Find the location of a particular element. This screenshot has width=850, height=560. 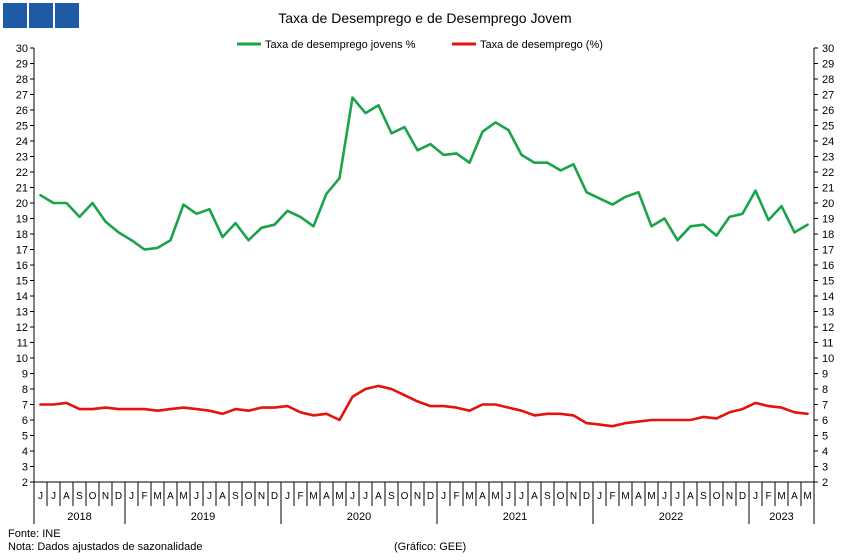

y-tick-label-right: 9 is located at coordinates (825, 375).